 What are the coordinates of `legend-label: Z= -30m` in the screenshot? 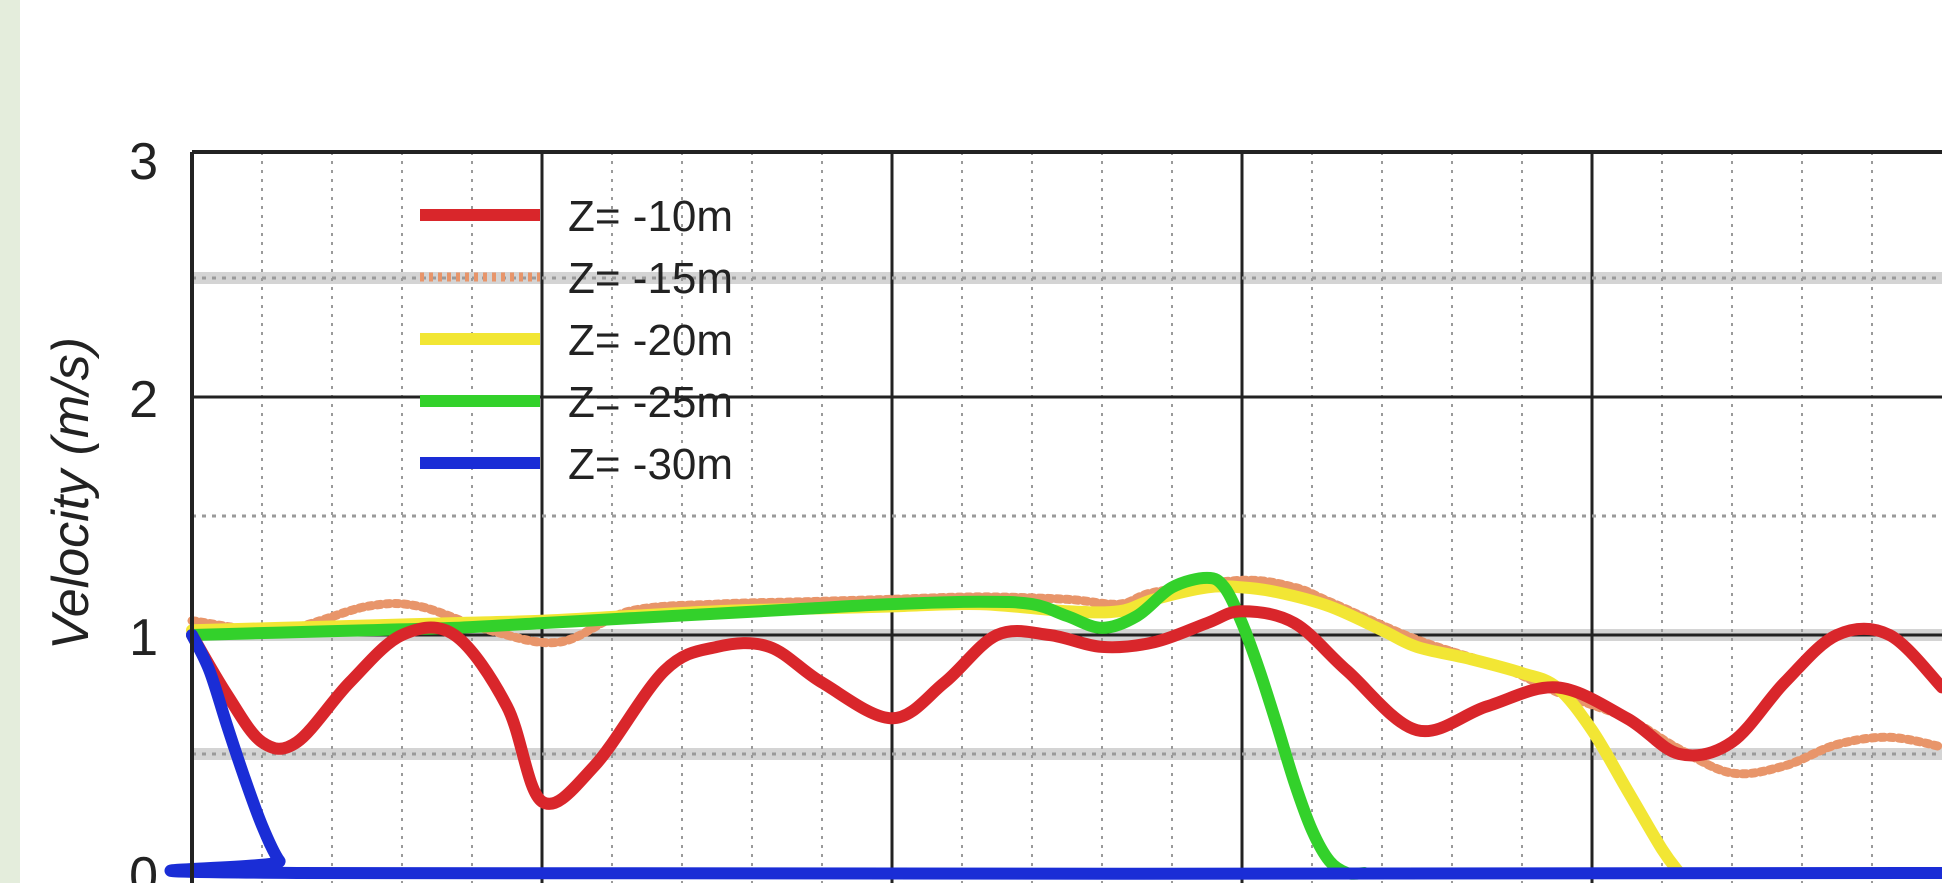 It's located at (650, 464).